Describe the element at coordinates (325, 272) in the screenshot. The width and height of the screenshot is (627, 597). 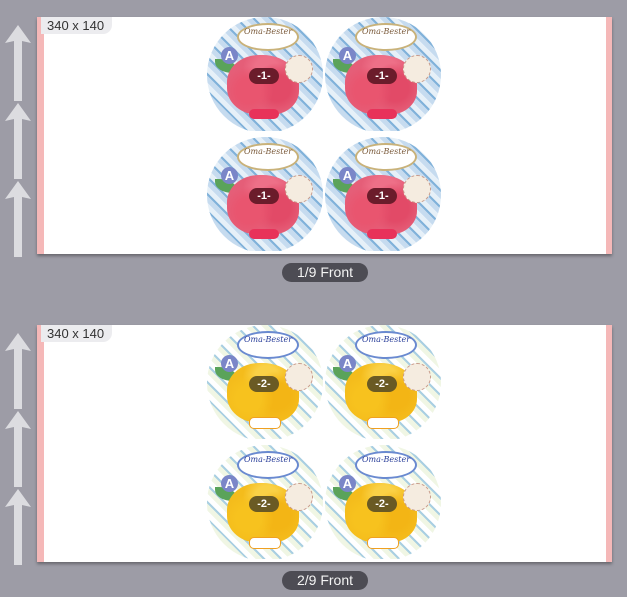
I see `page-label: 1/9 Front` at that location.